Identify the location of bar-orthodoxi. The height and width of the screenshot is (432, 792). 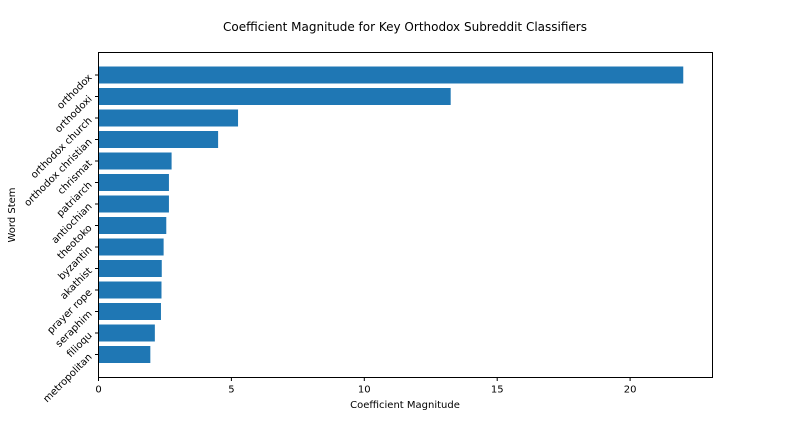
(274, 96).